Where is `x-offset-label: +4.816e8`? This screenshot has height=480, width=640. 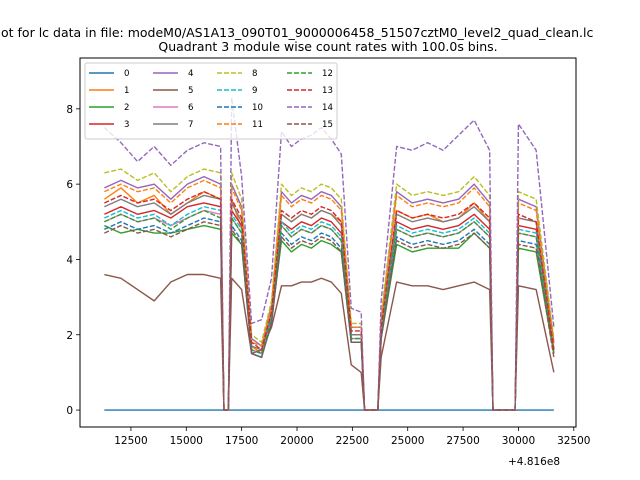
x-offset-label: +4.816e8 is located at coordinates (534, 462).